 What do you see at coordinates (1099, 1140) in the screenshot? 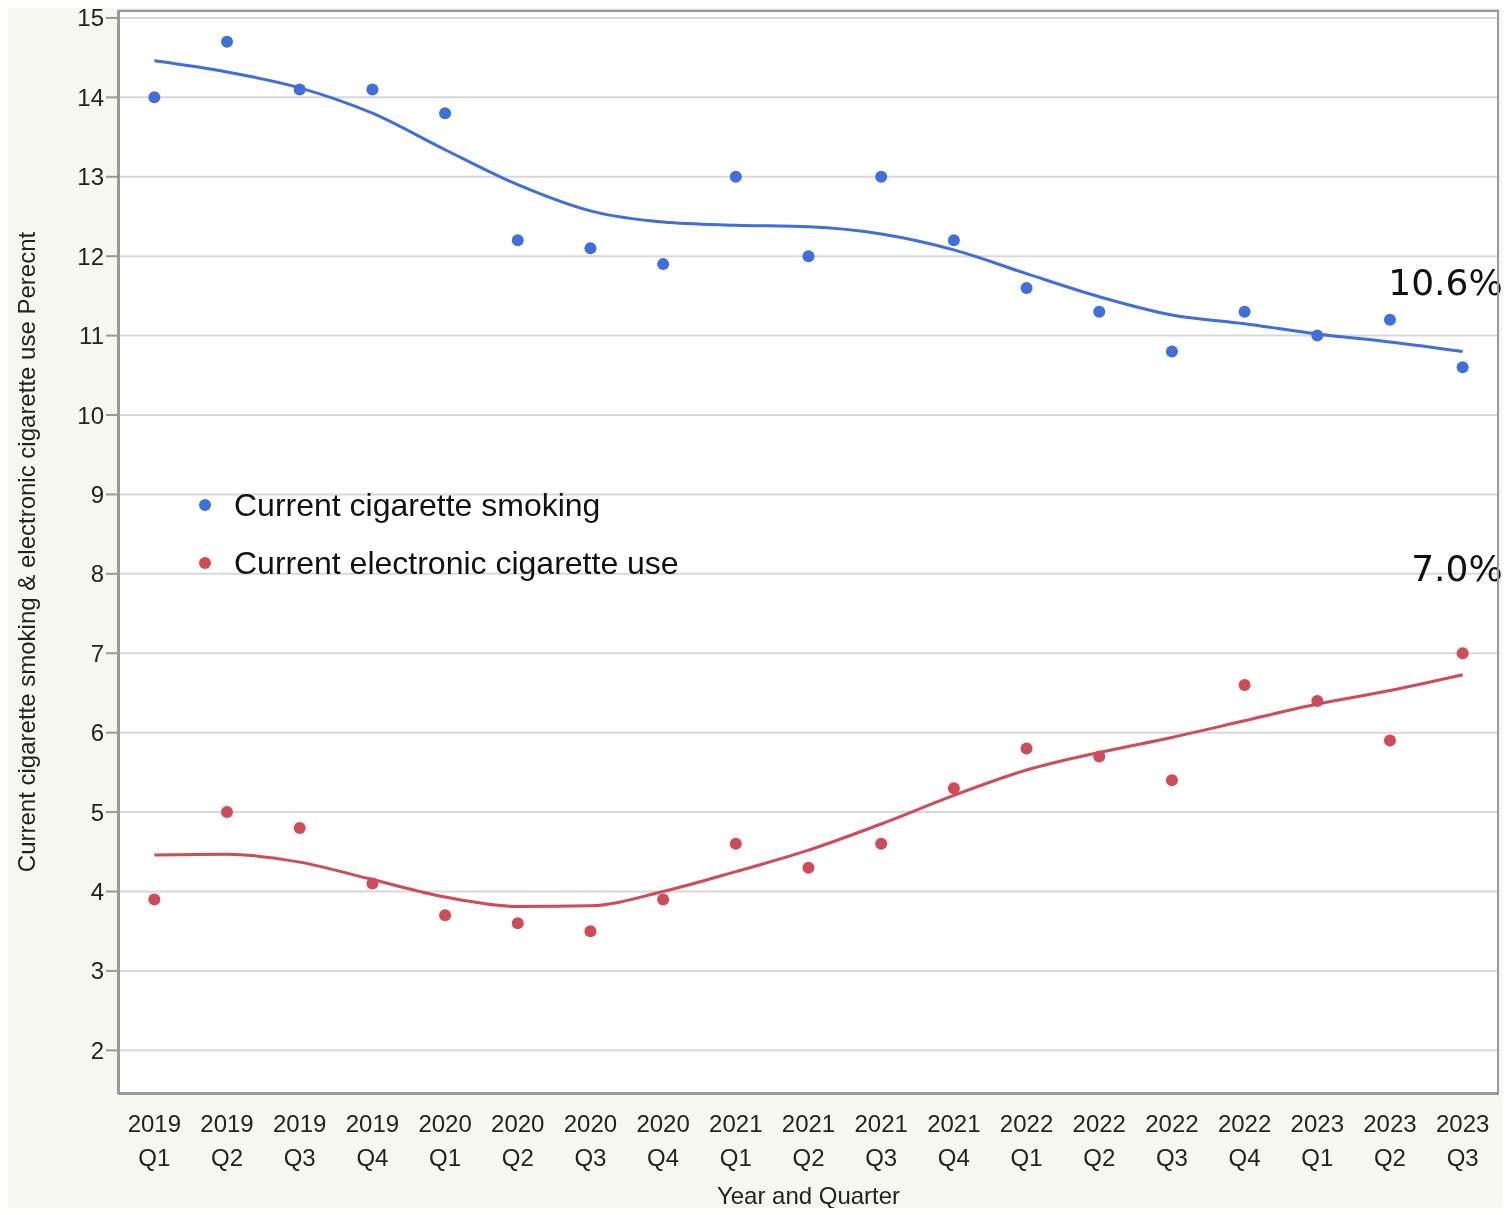
I see `x-tick-label: 2022 Q2` at bounding box center [1099, 1140].